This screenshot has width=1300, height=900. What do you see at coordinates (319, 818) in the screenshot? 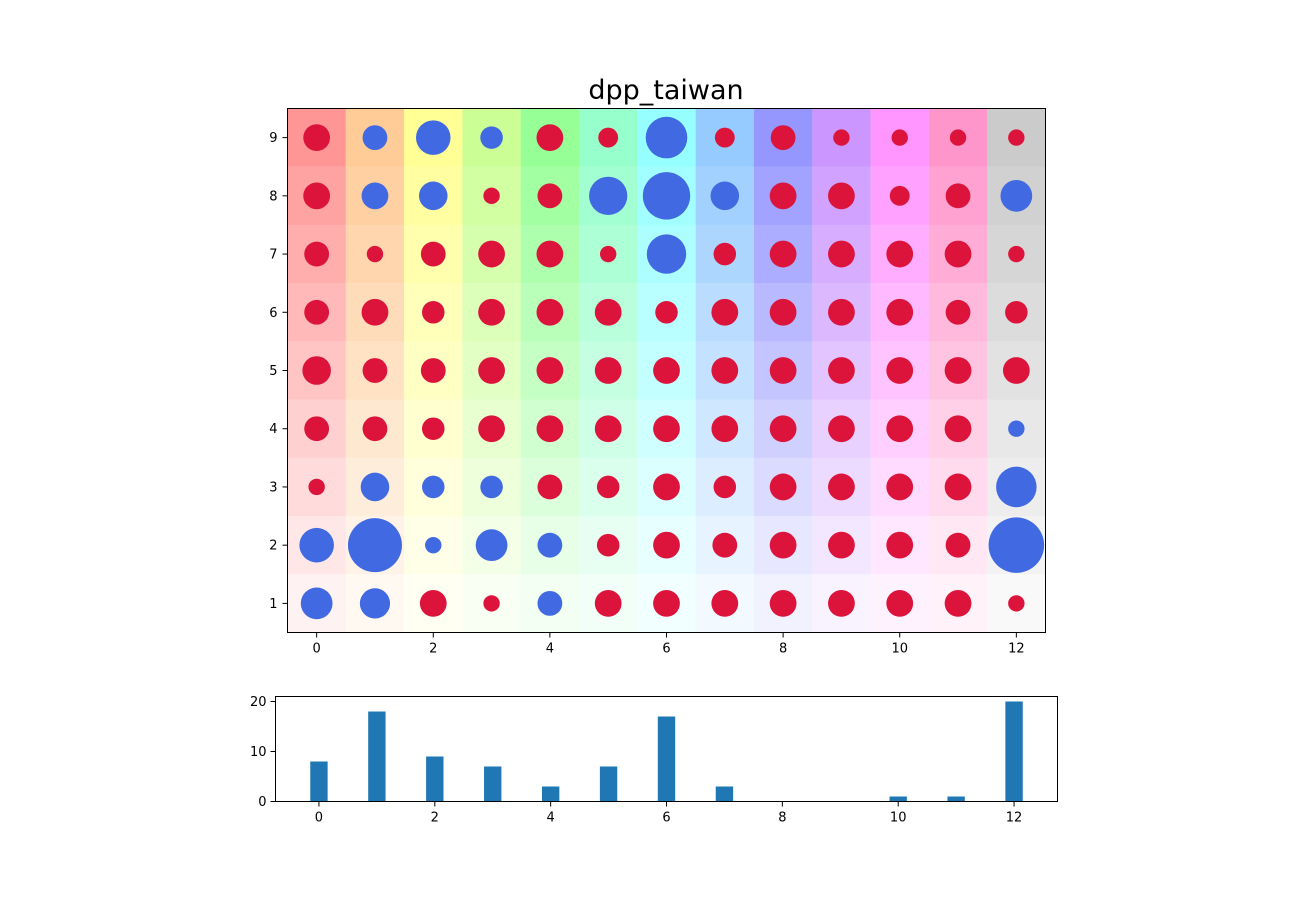
I see `bar-x-tick-label: 0` at bounding box center [319, 818].